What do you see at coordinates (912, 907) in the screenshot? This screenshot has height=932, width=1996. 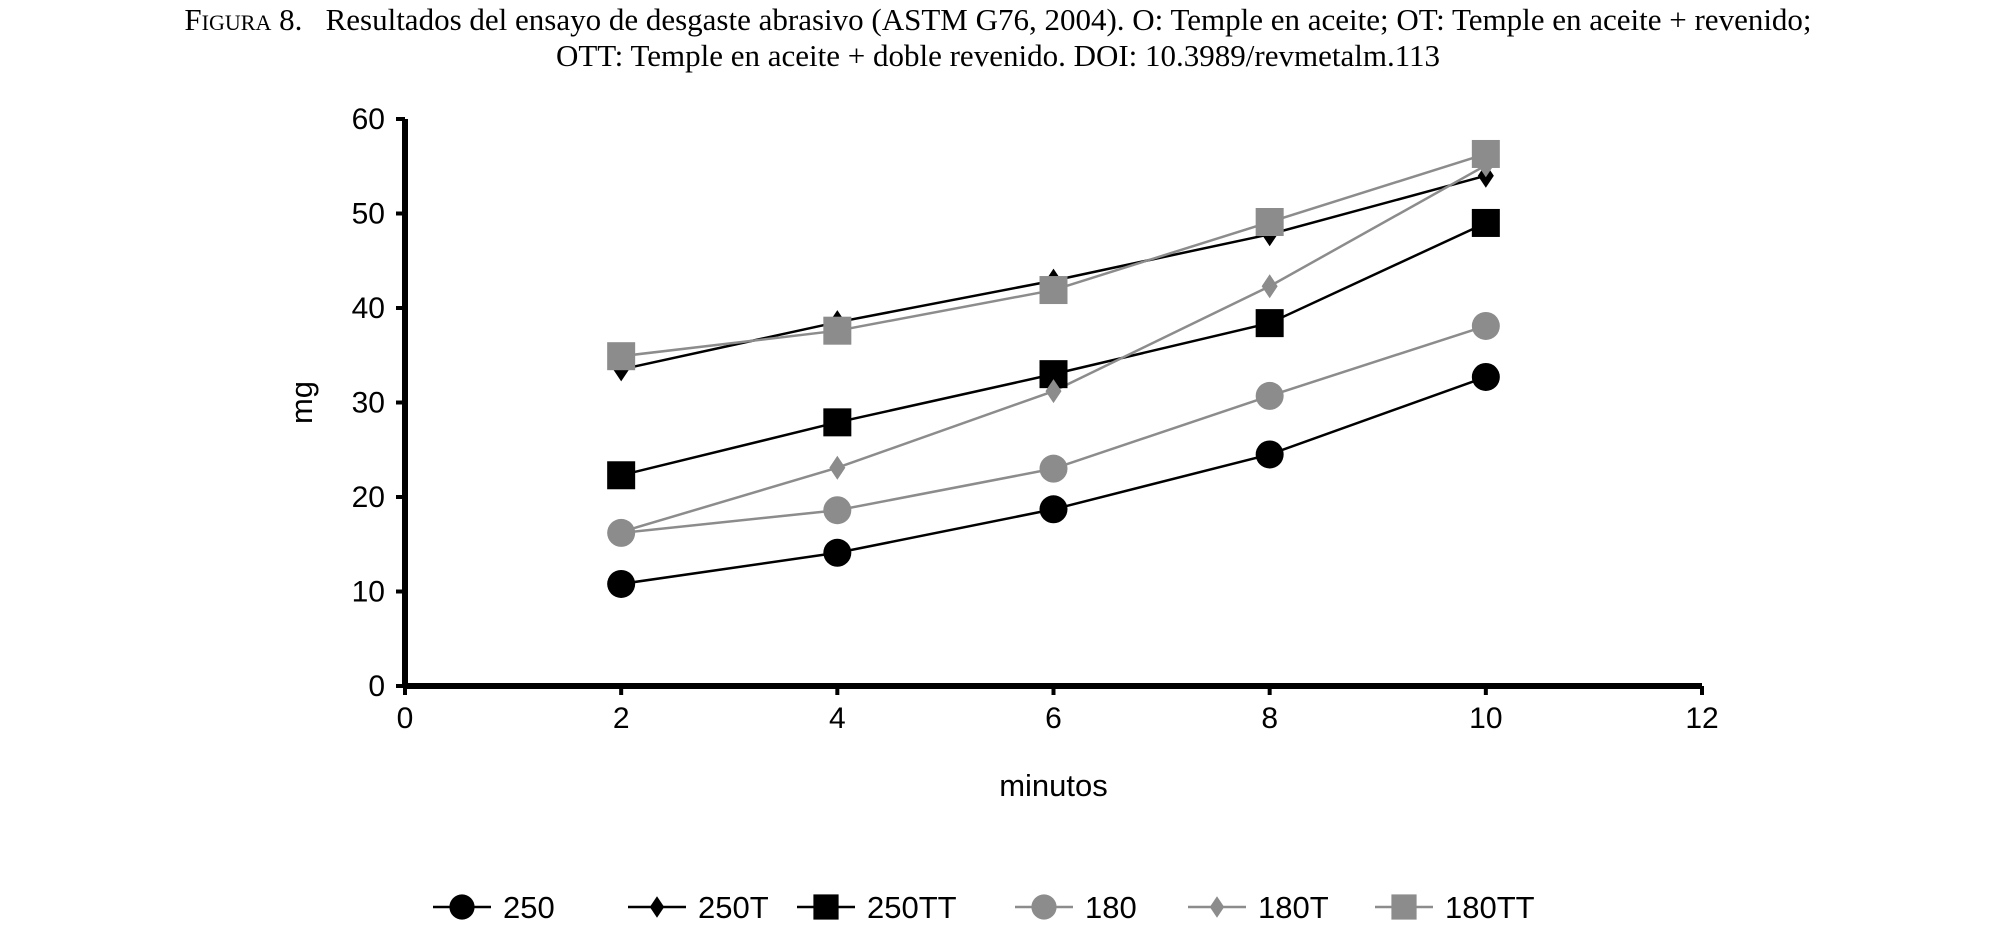 I see `legend-label-250TT: 250TT` at bounding box center [912, 907].